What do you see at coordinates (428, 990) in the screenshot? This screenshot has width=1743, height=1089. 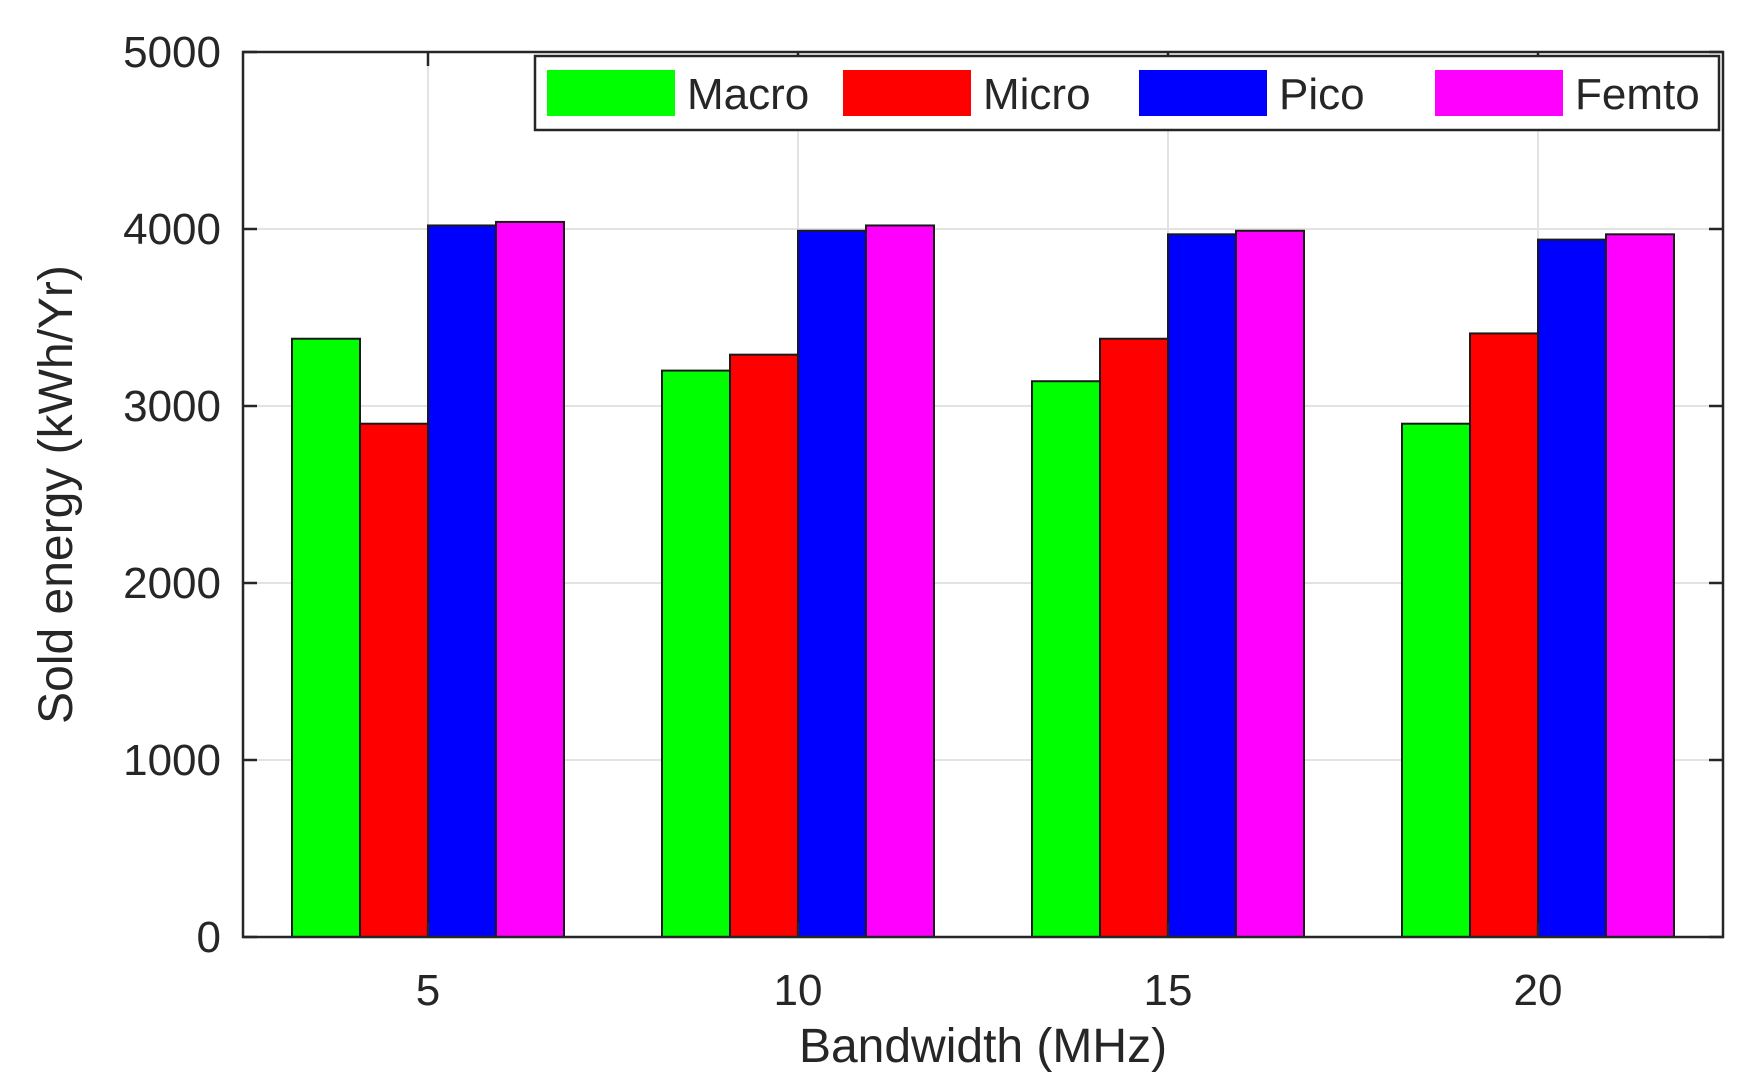 I see `x-tick-label: 5` at bounding box center [428, 990].